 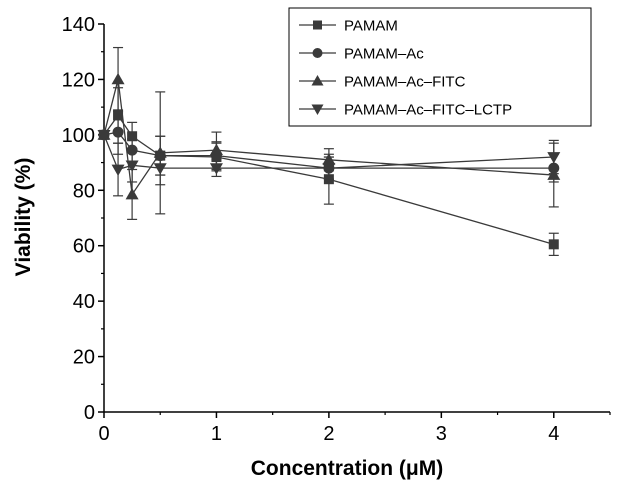 I want to click on y-tick-label: 0, so click(x=89, y=413).